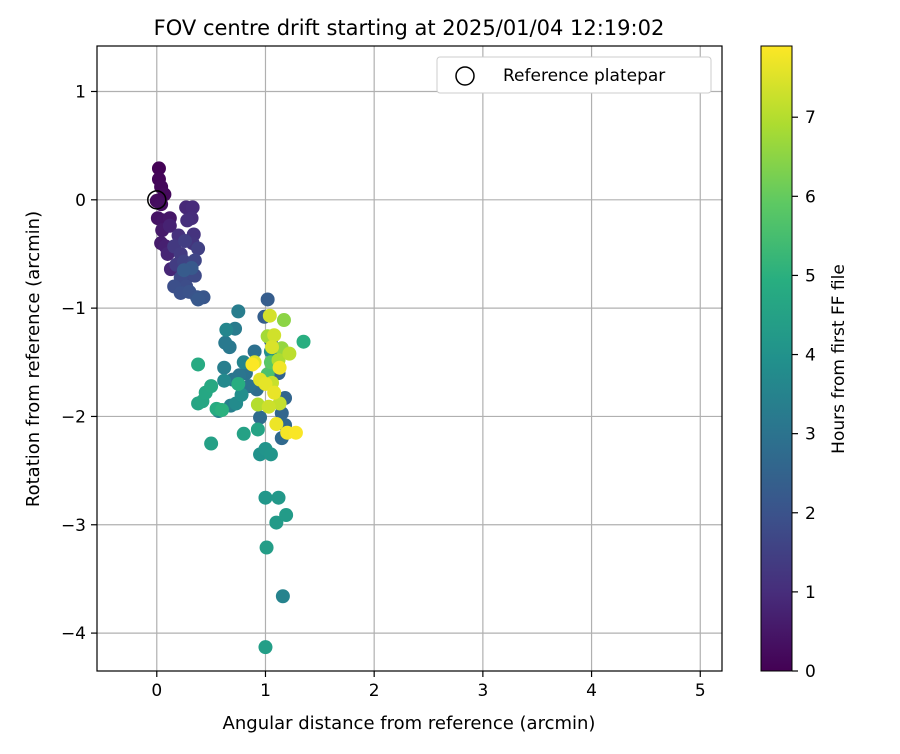 This screenshot has height=754, width=900. What do you see at coordinates (265, 691) in the screenshot?
I see `x-tick-label: 1` at bounding box center [265, 691].